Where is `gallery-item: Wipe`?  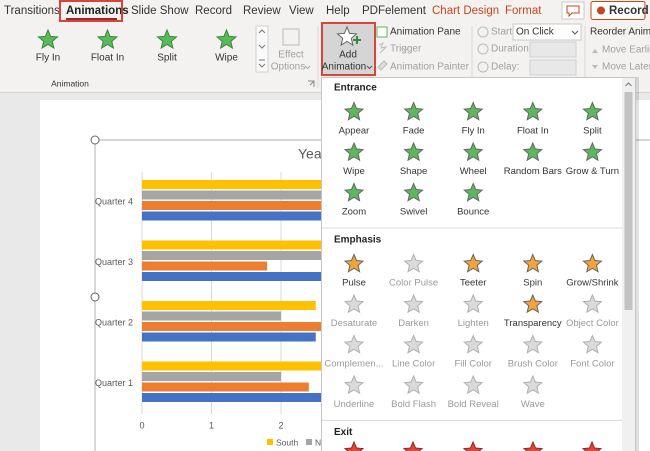 gallery-item: Wipe is located at coordinates (226, 58).